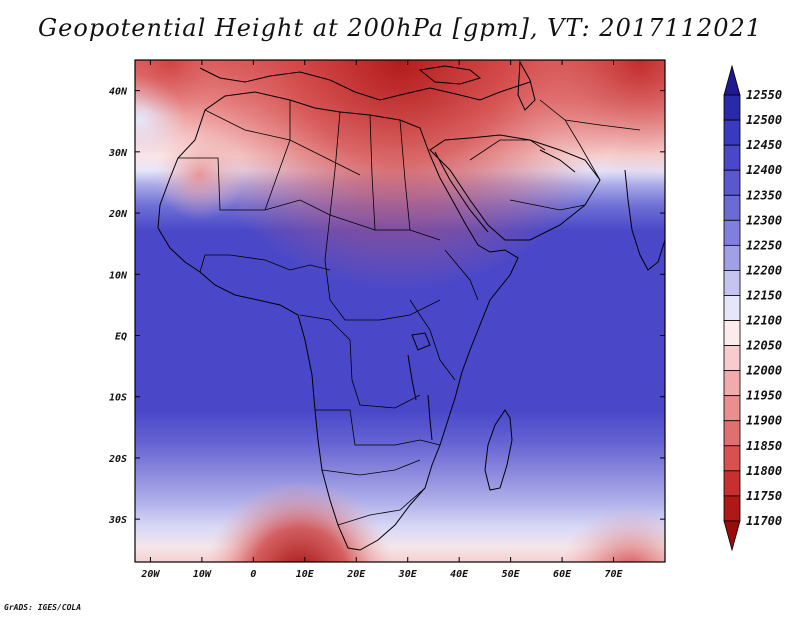  What do you see at coordinates (43, 607) in the screenshot?
I see `grads-credit: GrADS: IGES/COLA` at bounding box center [43, 607].